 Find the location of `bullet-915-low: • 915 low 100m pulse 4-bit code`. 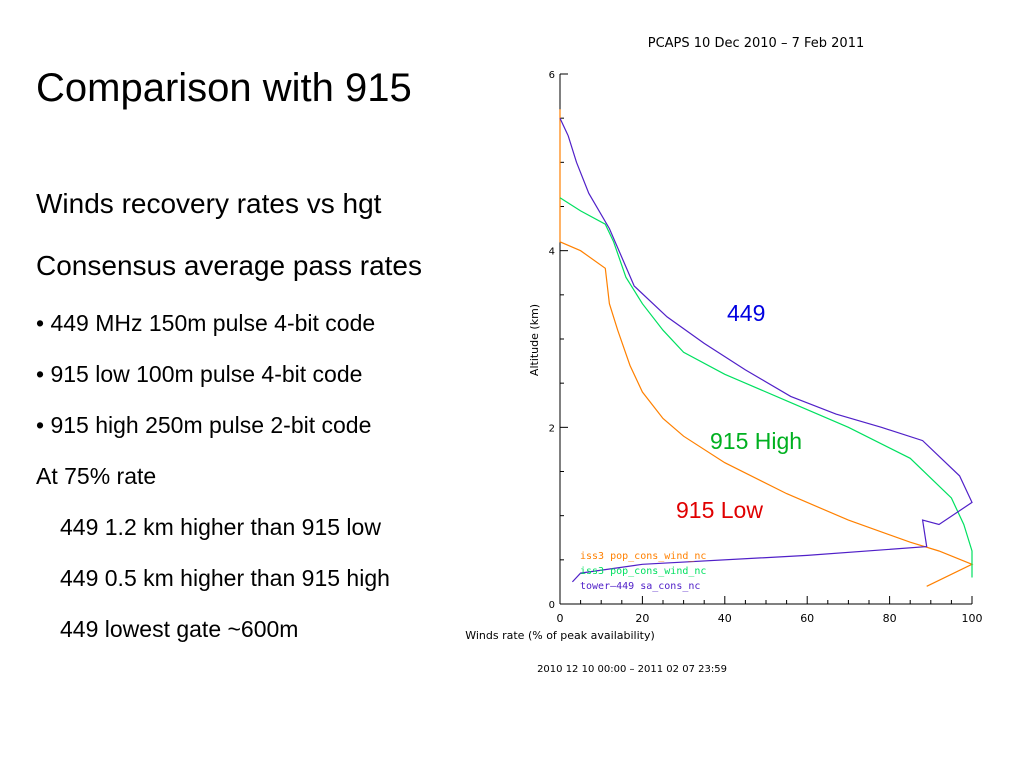

bullet-915-low: • 915 low 100m pulse 4-bit code is located at coordinates (199, 374).